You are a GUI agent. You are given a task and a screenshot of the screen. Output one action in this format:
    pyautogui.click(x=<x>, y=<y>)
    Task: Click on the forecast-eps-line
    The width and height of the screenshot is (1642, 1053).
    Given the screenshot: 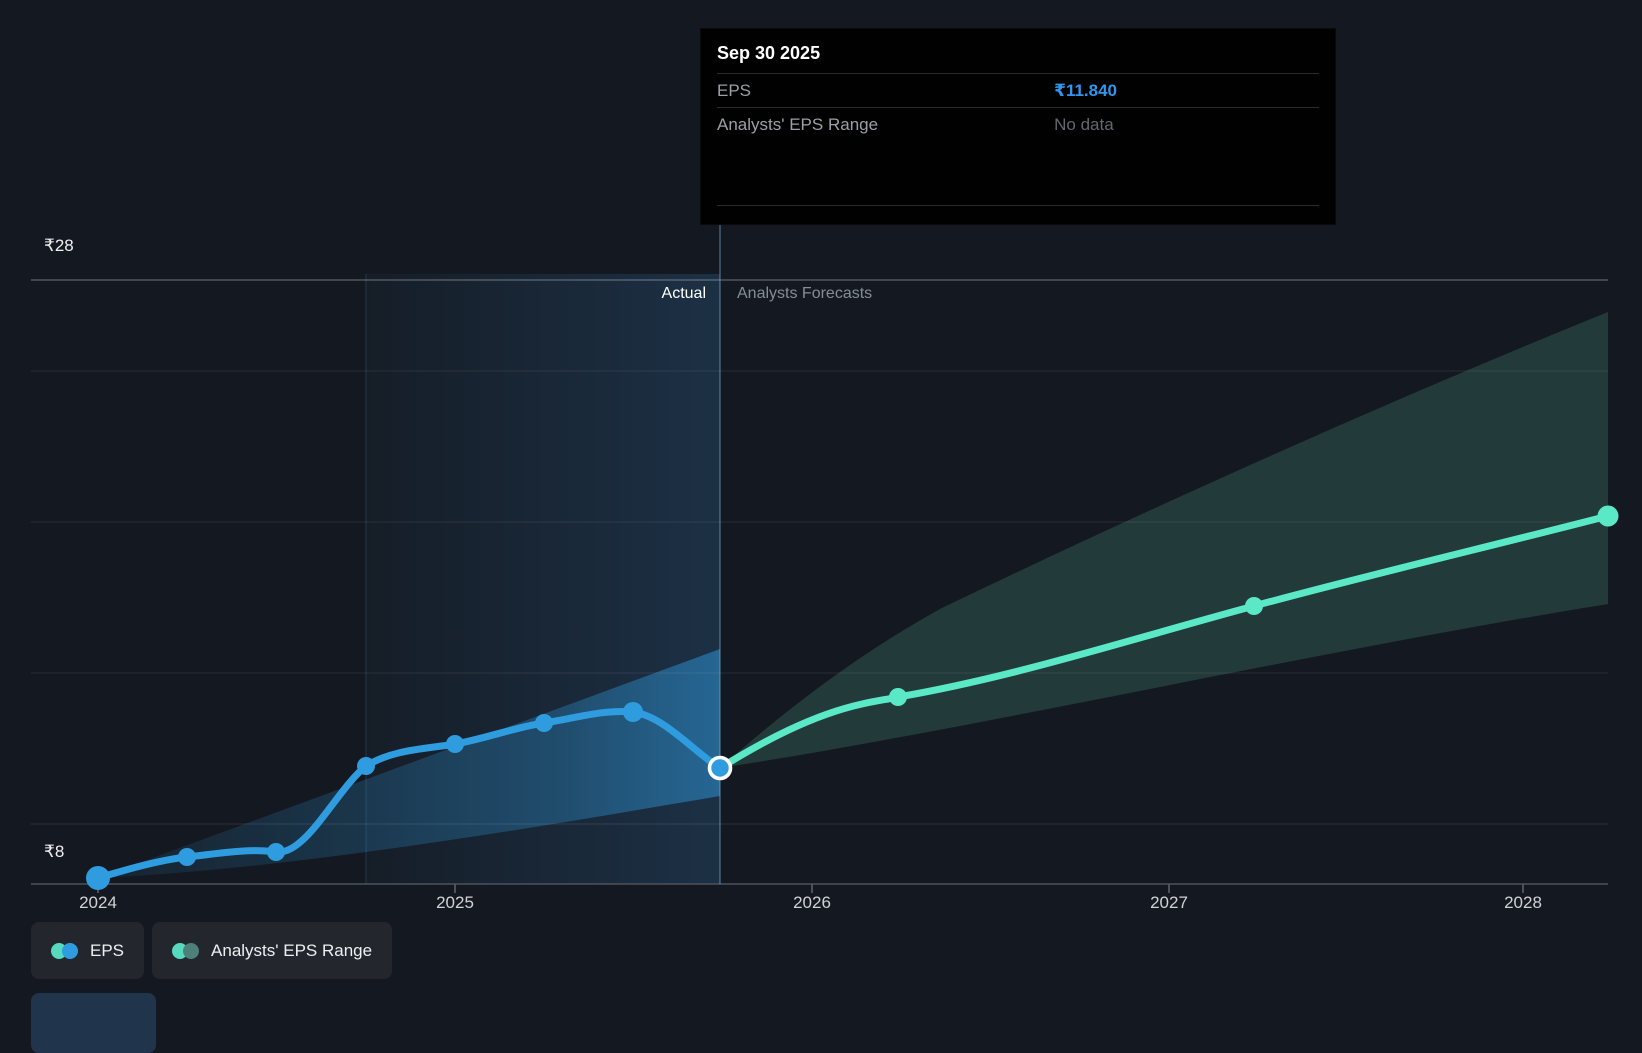 What is the action you would take?
    pyautogui.click(x=1164, y=642)
    